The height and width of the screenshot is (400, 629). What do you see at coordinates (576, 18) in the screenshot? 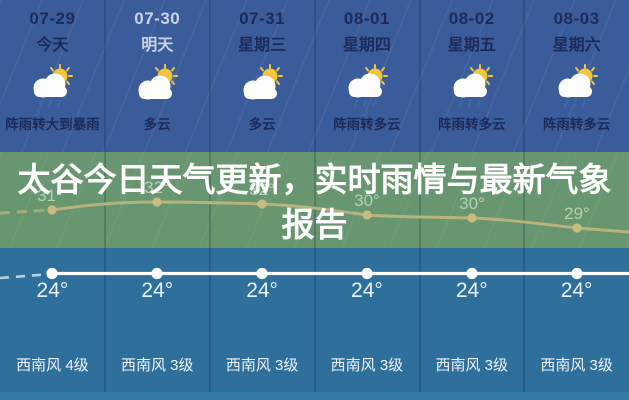
I see `date-label: 08-03` at bounding box center [576, 18].